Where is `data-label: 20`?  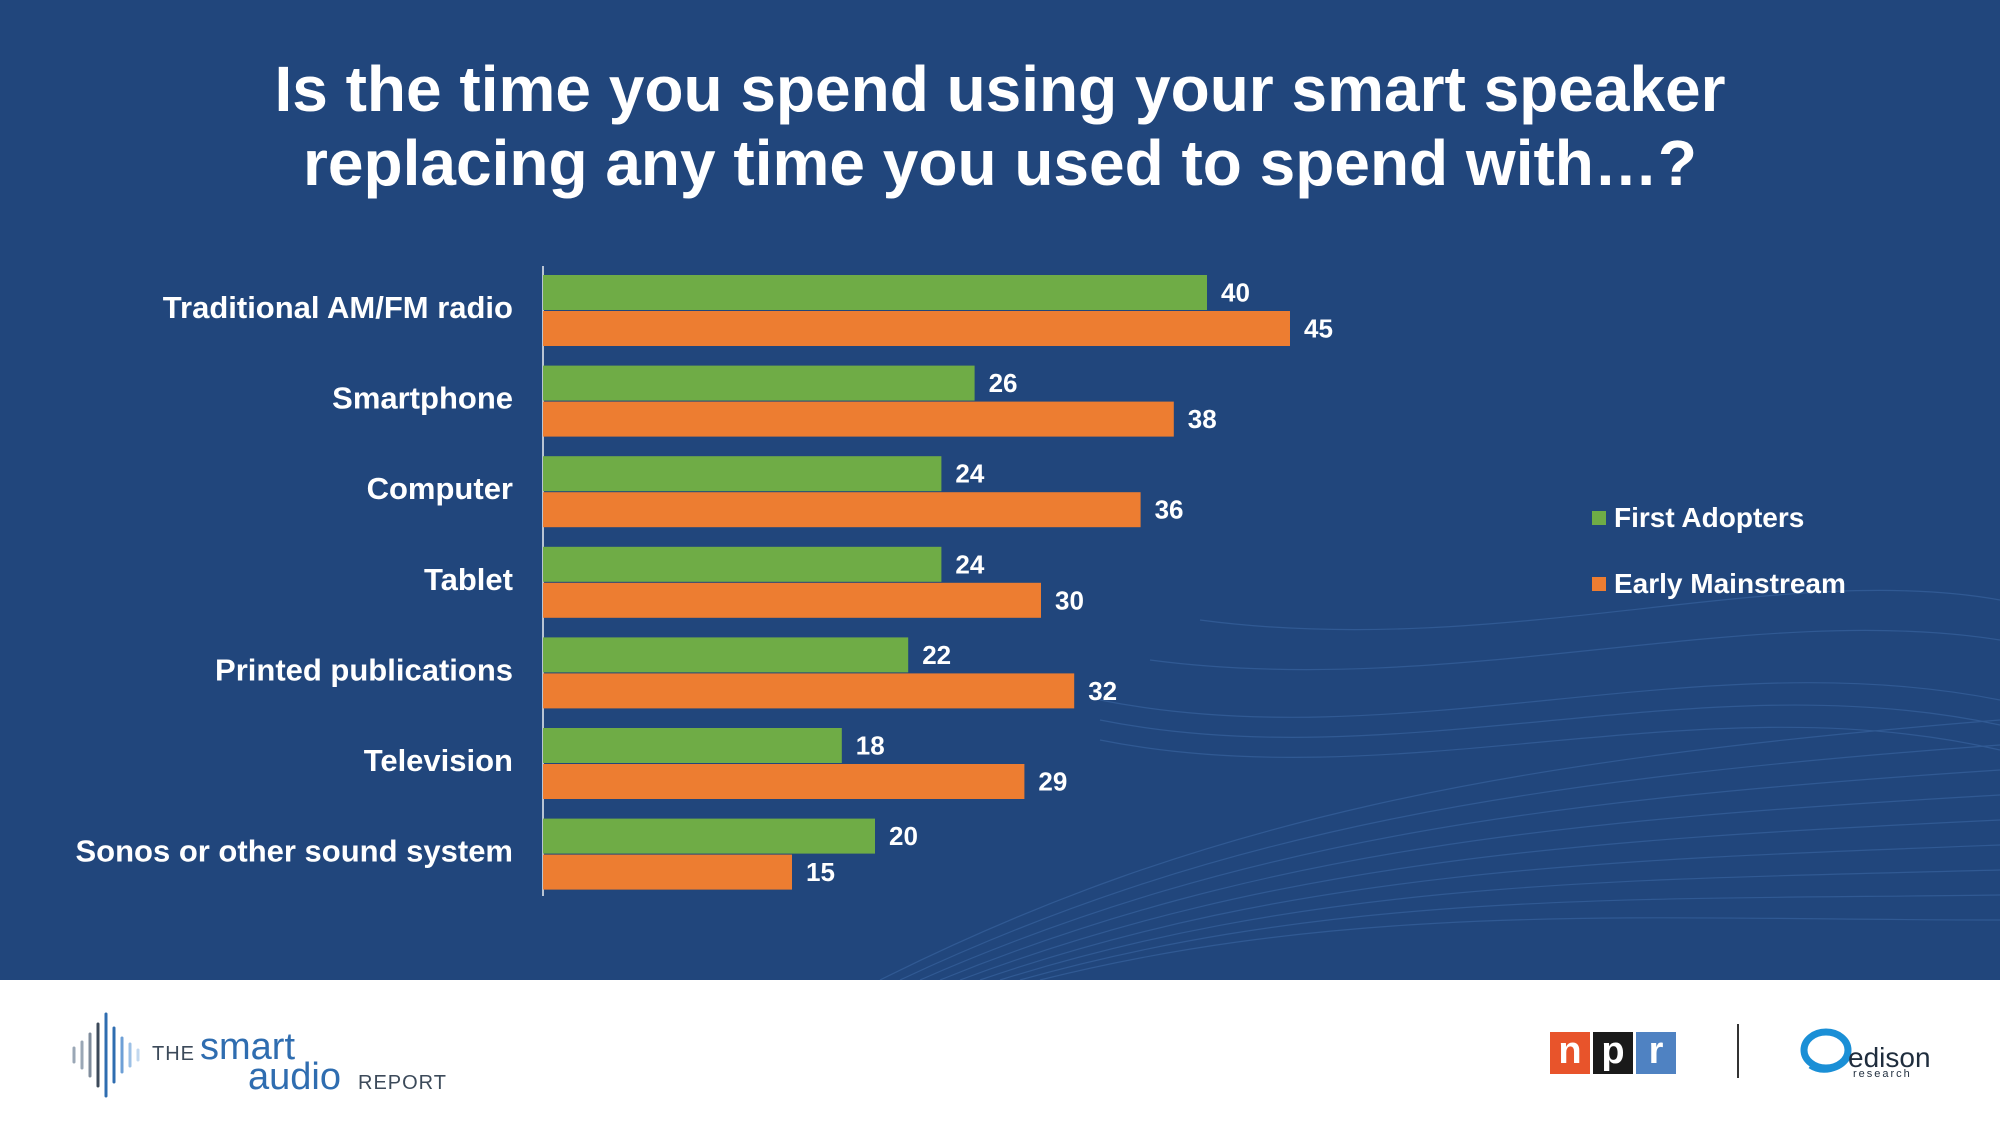 data-label: 20 is located at coordinates (903, 836).